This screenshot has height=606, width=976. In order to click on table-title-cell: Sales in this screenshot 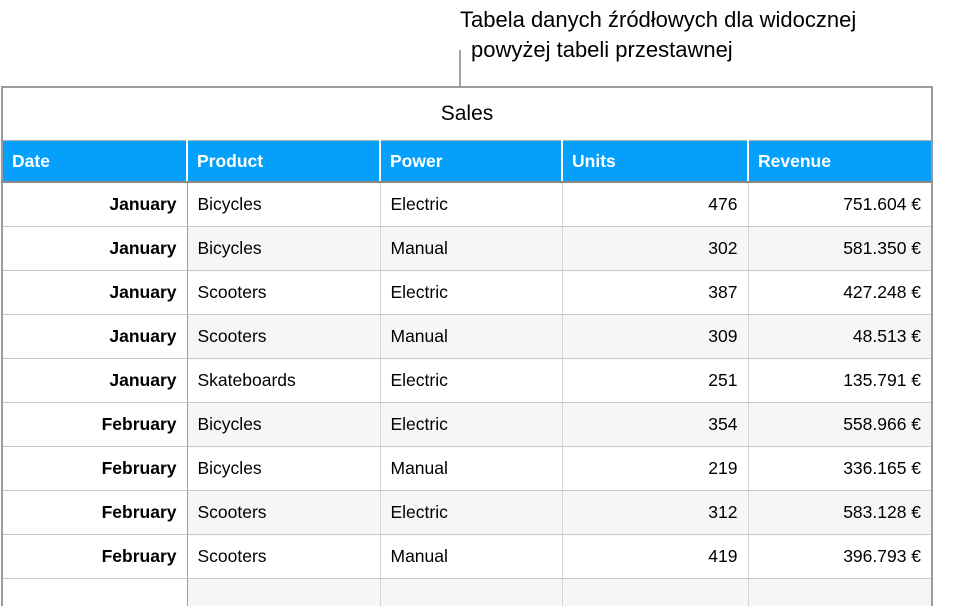, I will do `click(467, 114)`.